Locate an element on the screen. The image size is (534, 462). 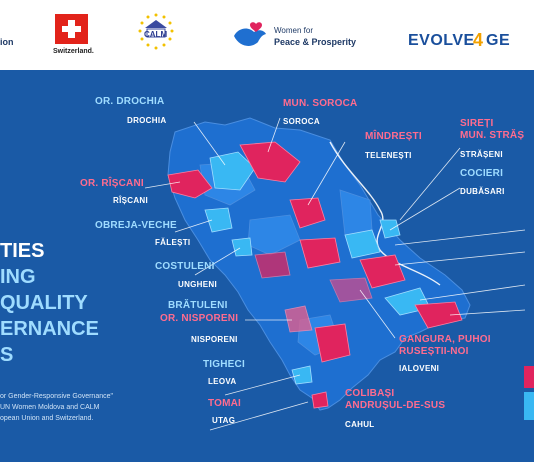
district-cahul is located at coordinates (320, 400).